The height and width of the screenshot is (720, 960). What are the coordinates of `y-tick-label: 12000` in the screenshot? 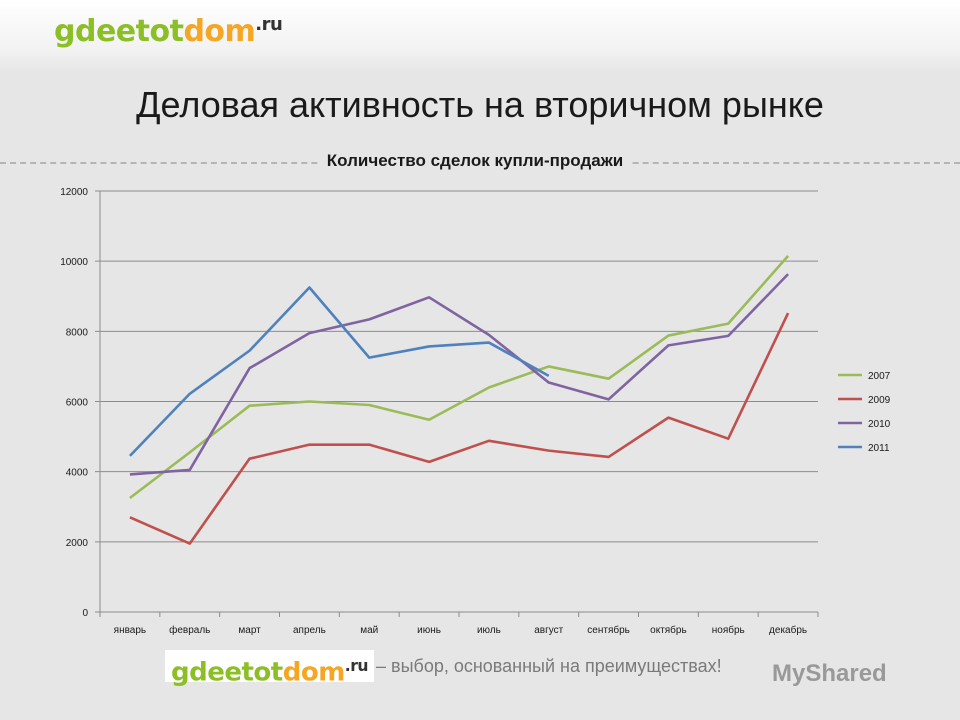 It's located at (74, 192).